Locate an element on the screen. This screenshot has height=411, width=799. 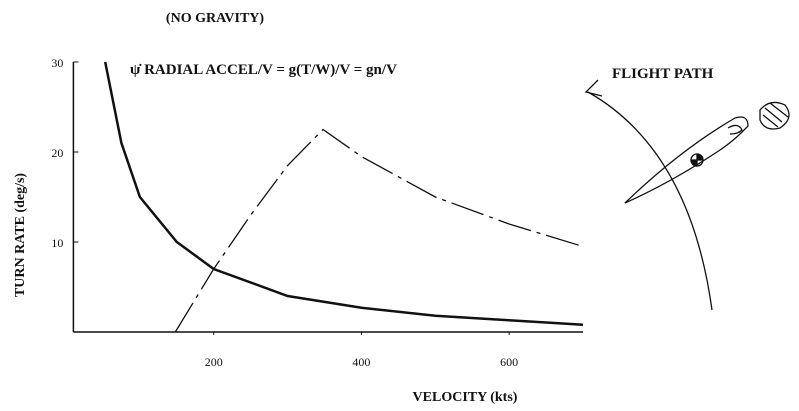
chart-title: (NO GRAVITY) is located at coordinates (215, 18).